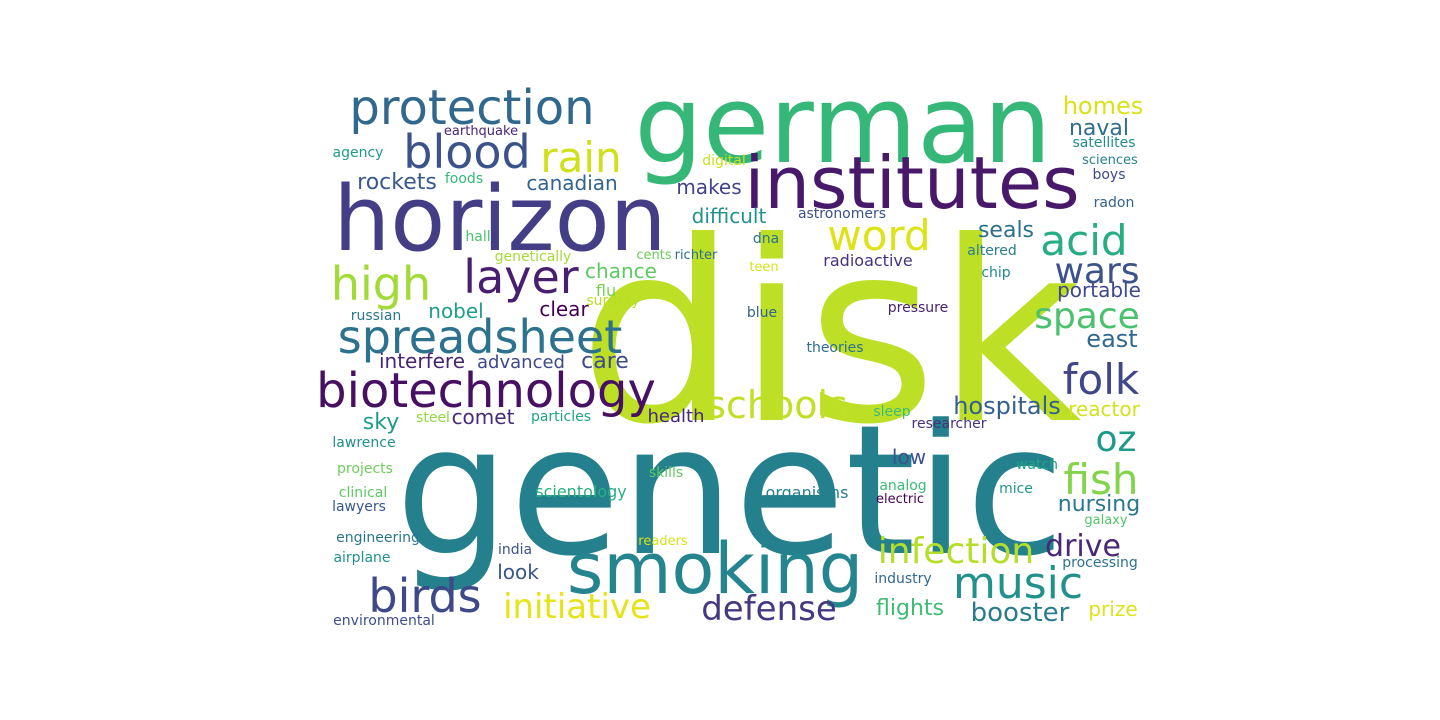 This screenshot has width=1440, height=720. I want to click on cloud-word-makes: makes, so click(708, 187).